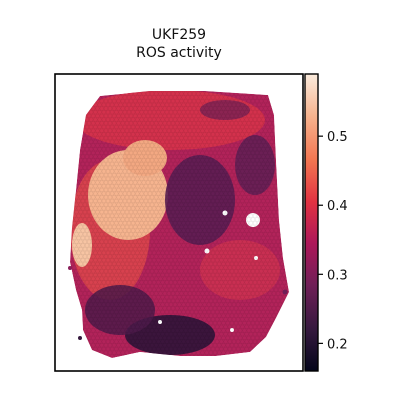 The image size is (400, 400). I want to click on high-region-edge, so click(82, 245).